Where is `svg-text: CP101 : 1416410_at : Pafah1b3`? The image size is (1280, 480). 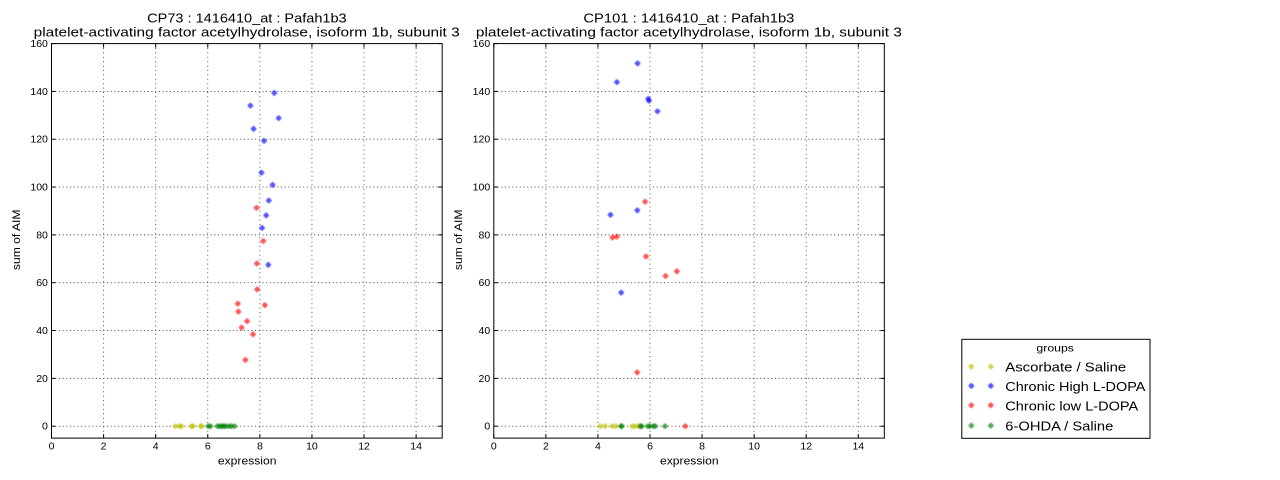
svg-text: CP101 : 1416410_at : Pafah1b3 is located at coordinates (688, 19).